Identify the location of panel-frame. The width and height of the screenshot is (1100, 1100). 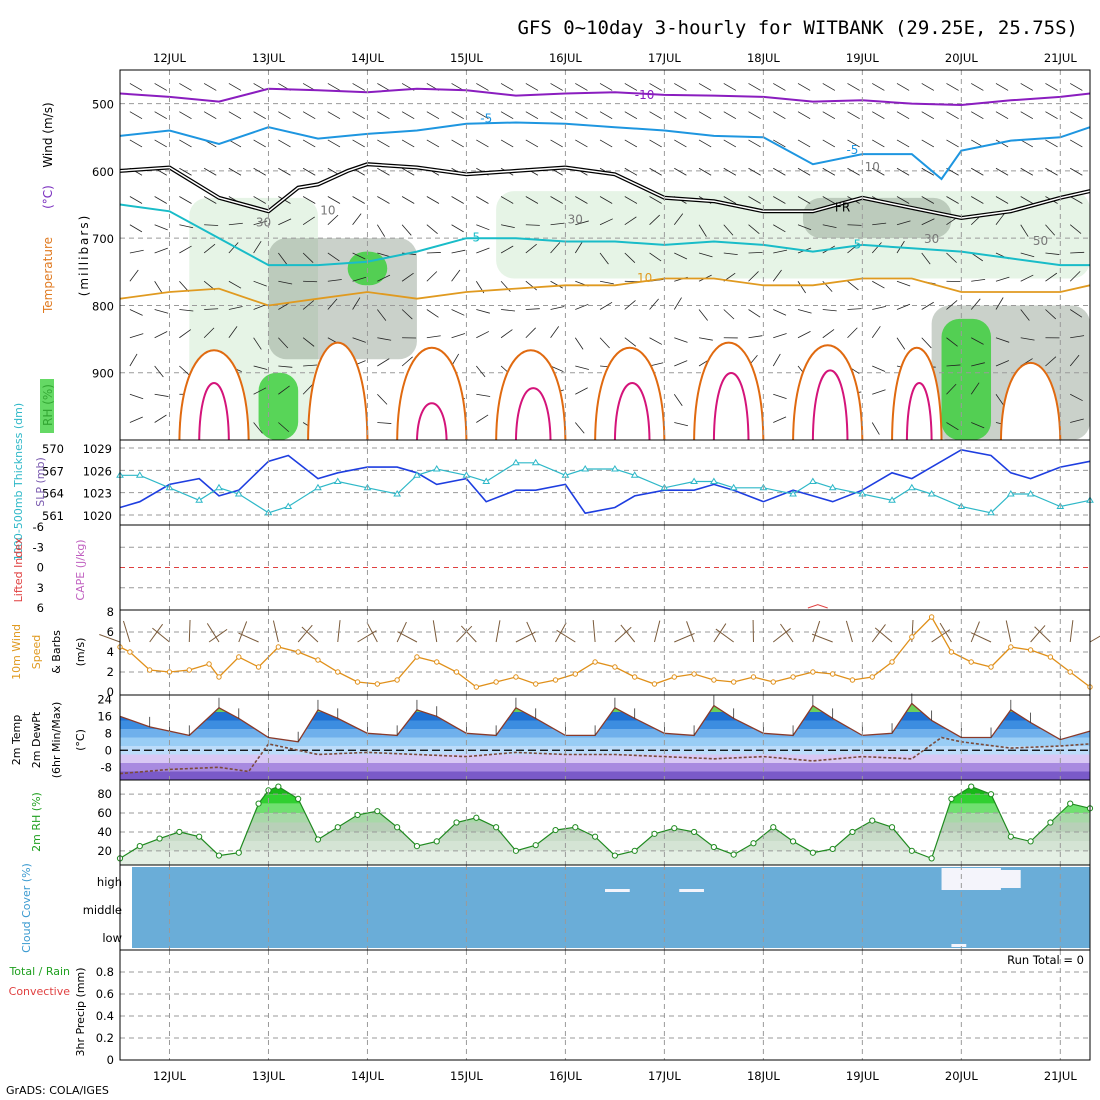
(605, 482).